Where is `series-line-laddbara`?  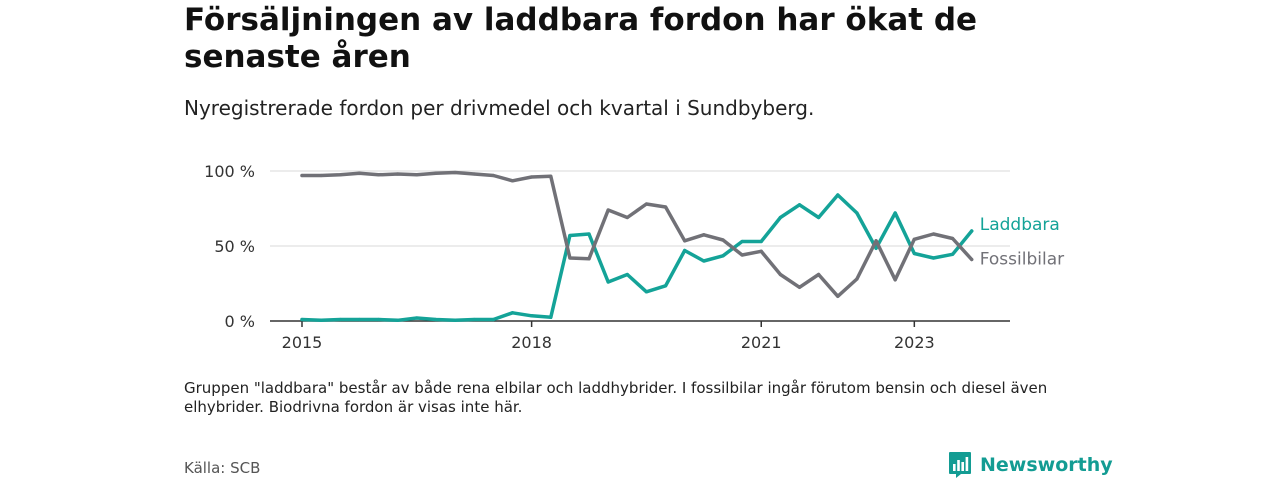 series-line-laddbara is located at coordinates (637, 258).